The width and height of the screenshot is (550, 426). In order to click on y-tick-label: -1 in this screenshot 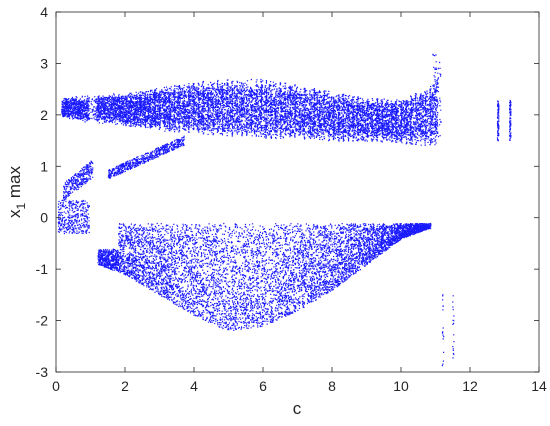, I will do `click(42, 269)`.